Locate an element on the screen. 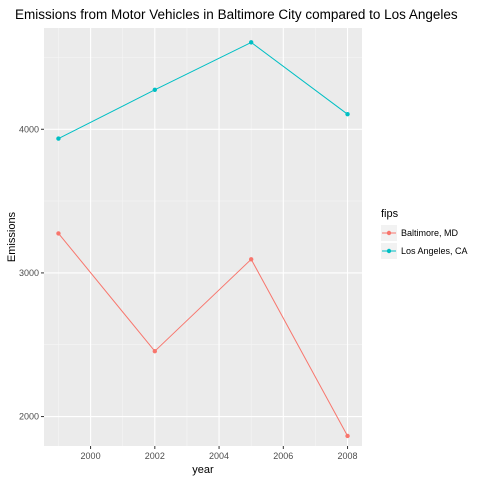 The width and height of the screenshot is (480, 480). x-axis-ticks: 2000 2002 2004 2006 2008 is located at coordinates (219, 453).